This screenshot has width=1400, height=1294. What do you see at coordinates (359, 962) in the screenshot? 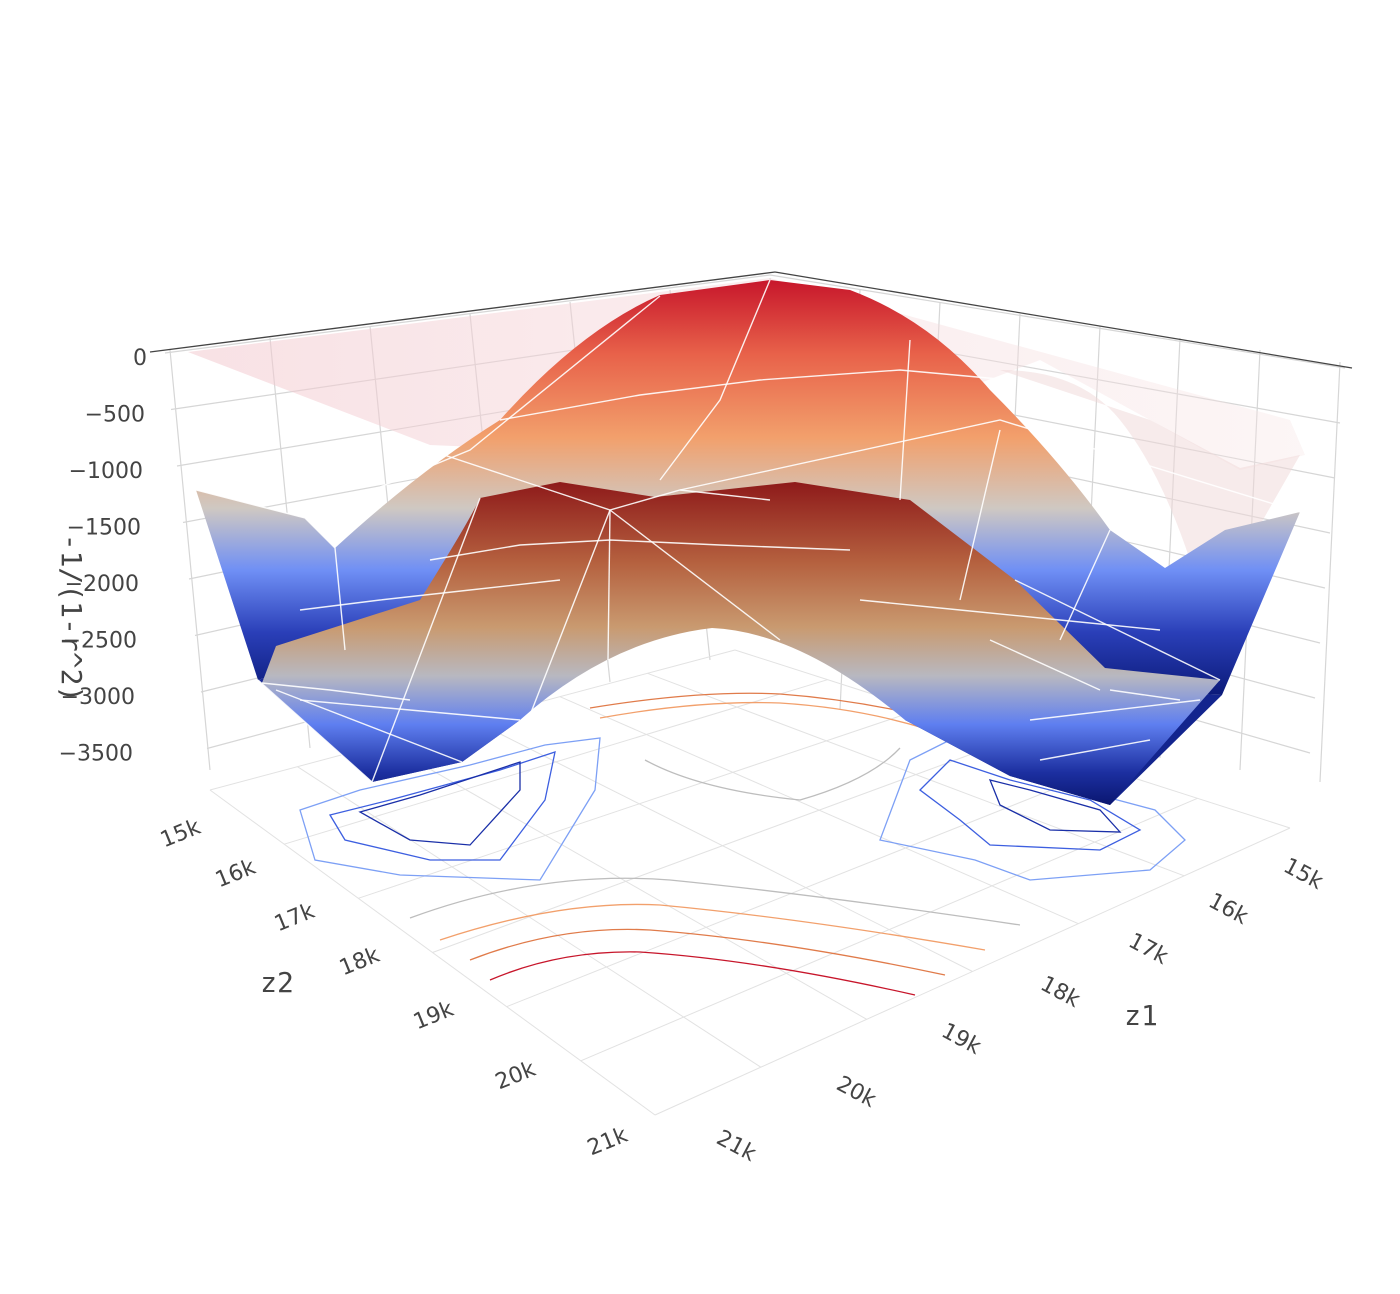
I see `y-tick-label: 18k` at bounding box center [359, 962].